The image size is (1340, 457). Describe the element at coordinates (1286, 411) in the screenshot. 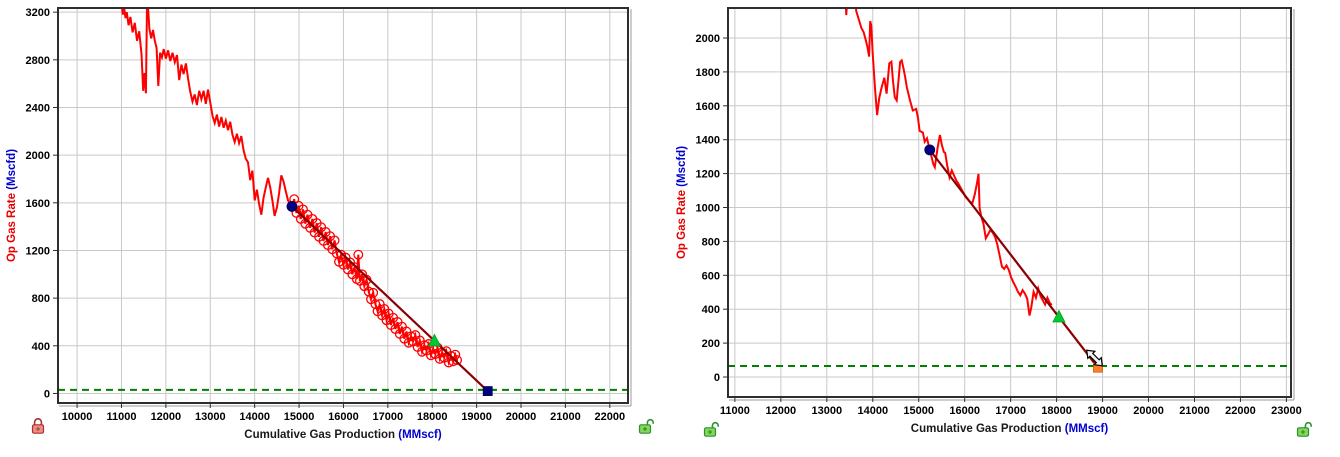

I see `svg-text: 23000` at that location.